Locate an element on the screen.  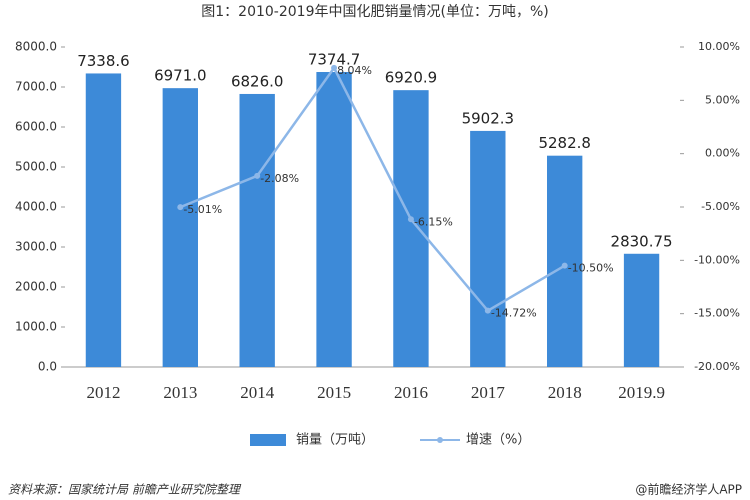
bar-value-label: 2830.75 is located at coordinates (642, 241).